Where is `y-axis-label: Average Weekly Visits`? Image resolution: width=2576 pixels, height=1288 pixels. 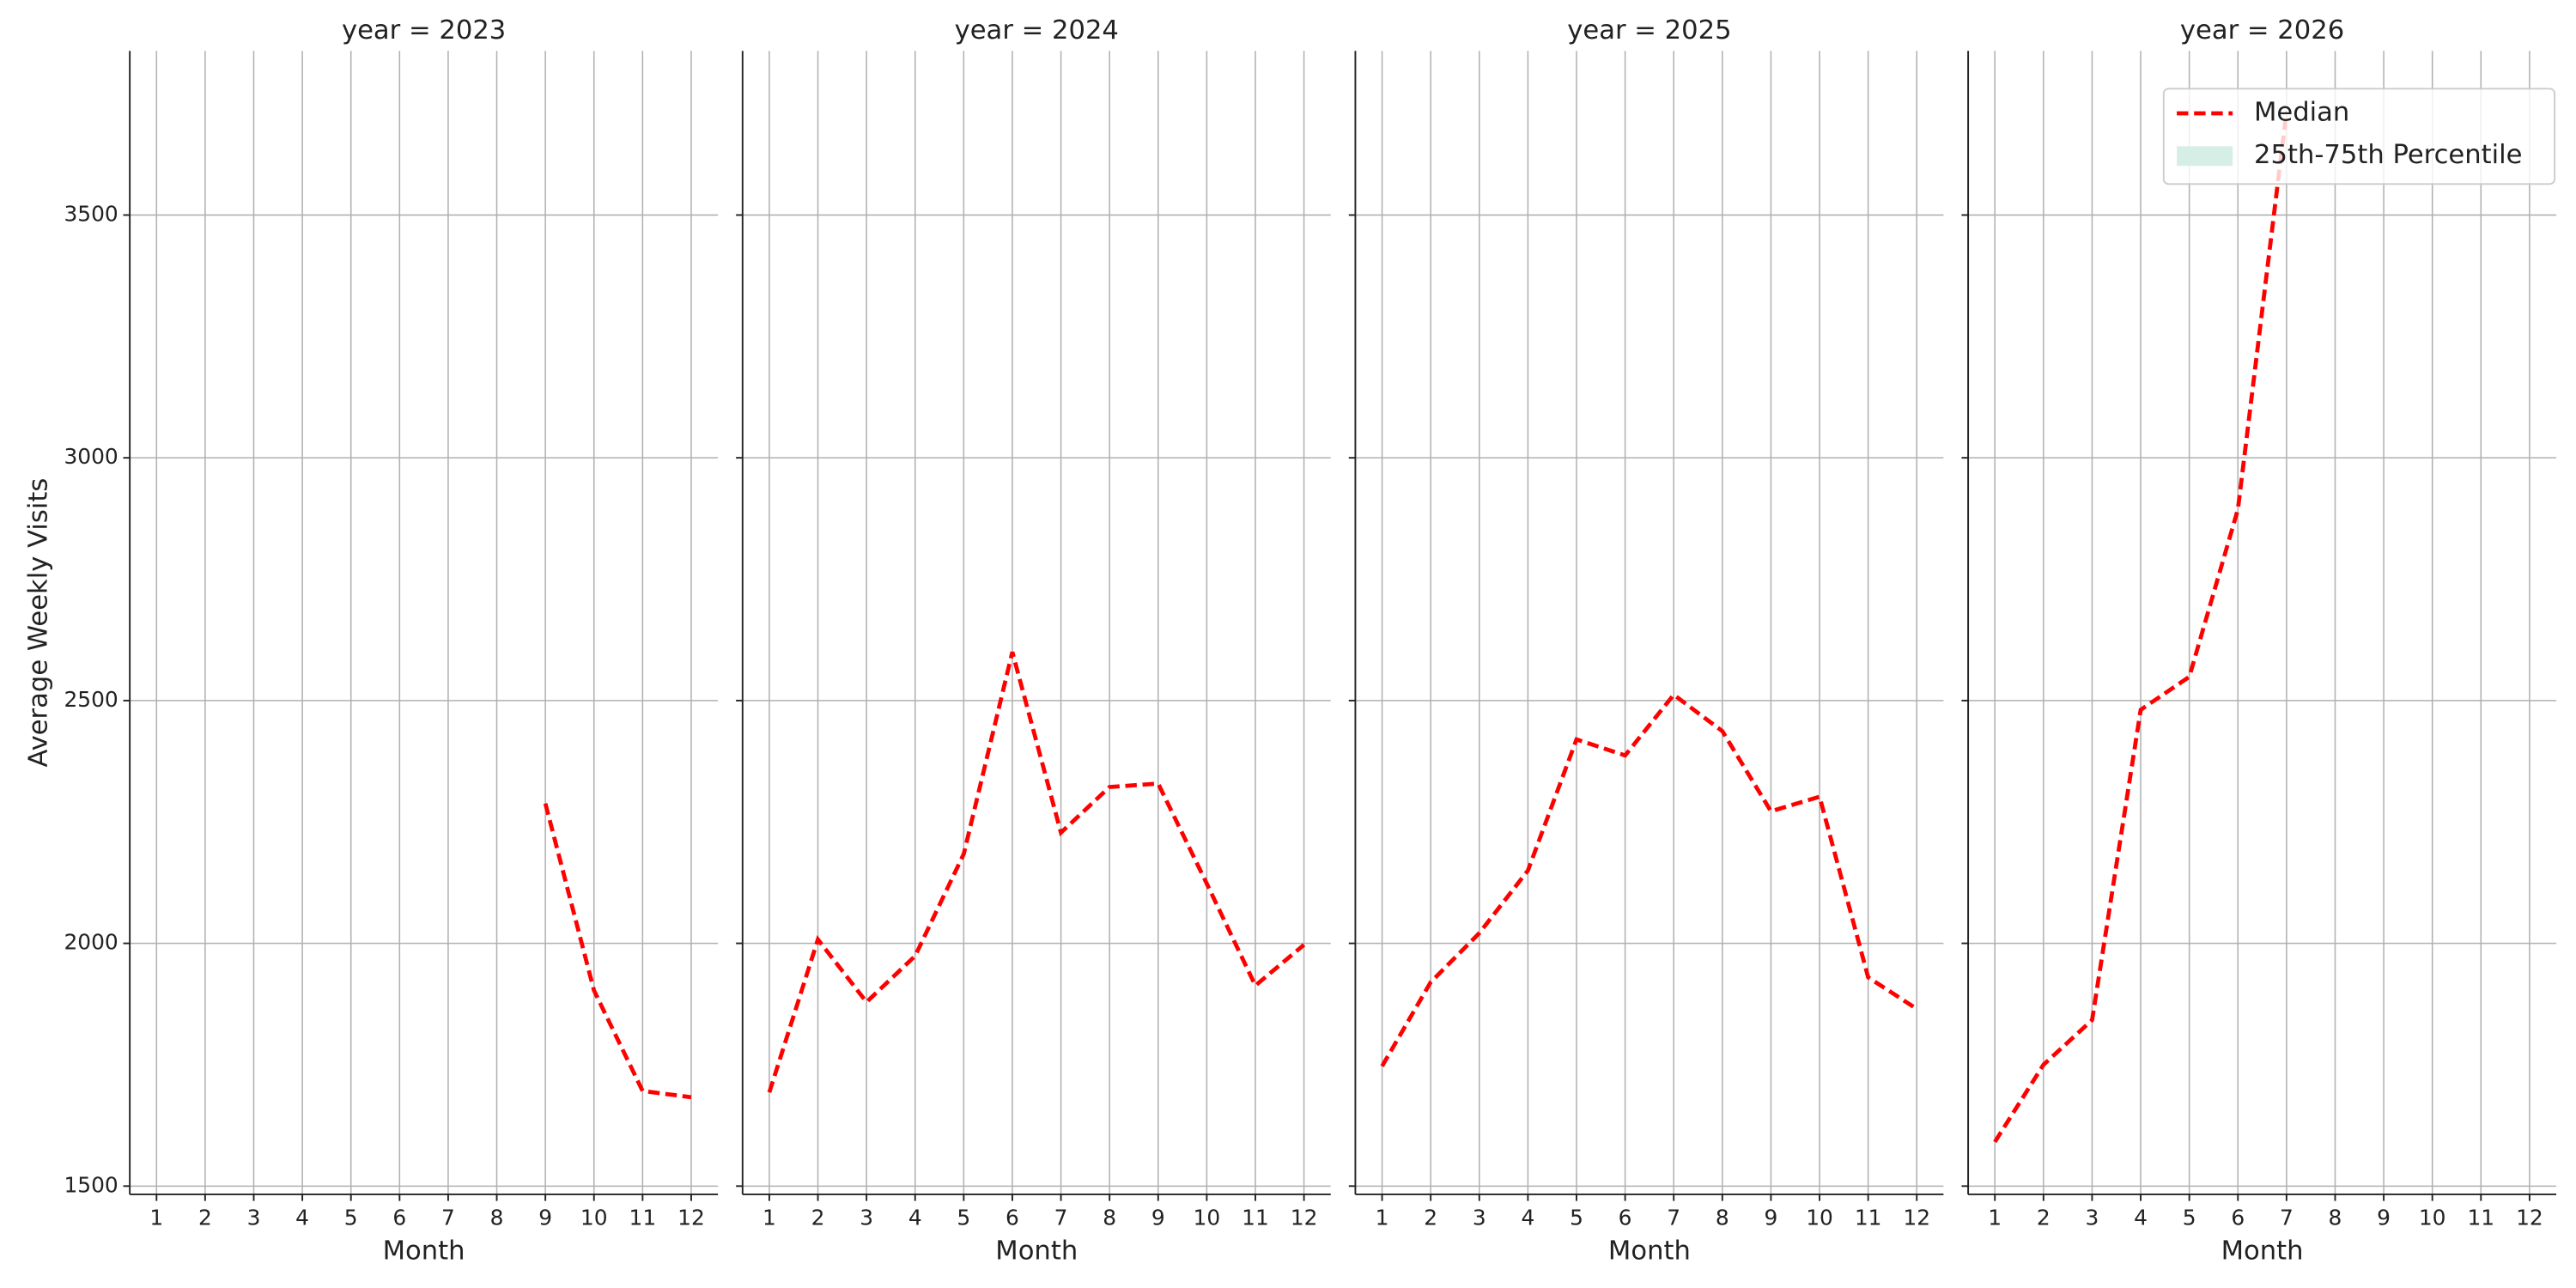
y-axis-label: Average Weekly Visits is located at coordinates (38, 623).